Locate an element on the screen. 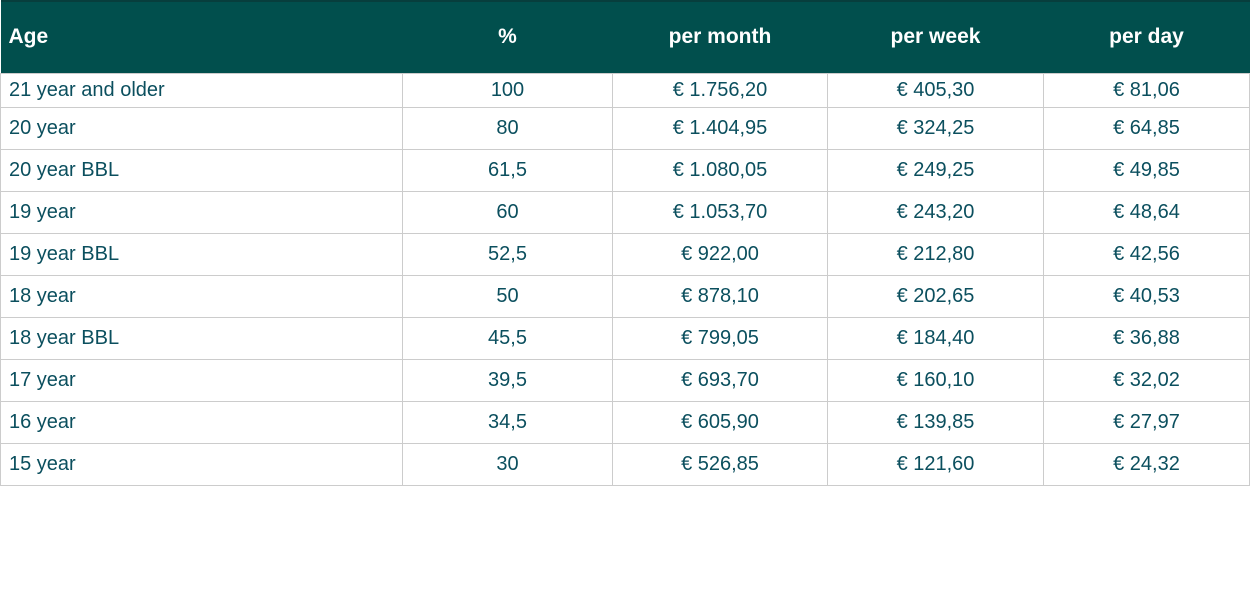 The image size is (1256, 600). cell-per-month: € 526,85 is located at coordinates (720, 464).